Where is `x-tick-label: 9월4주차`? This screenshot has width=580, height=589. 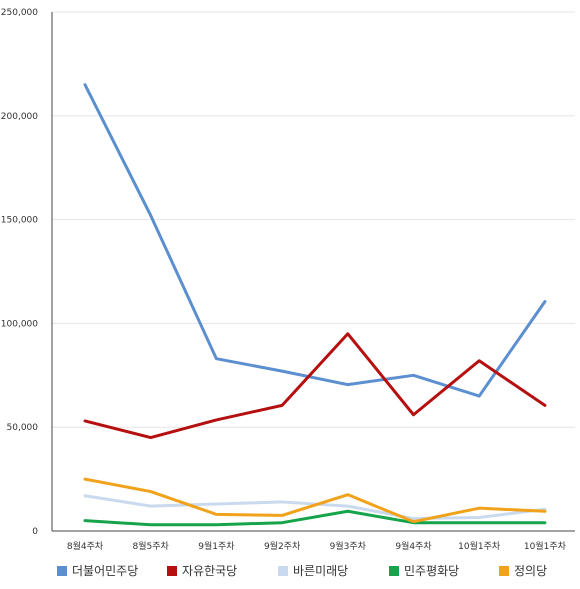 x-tick-label: 9월4주차 is located at coordinates (413, 546).